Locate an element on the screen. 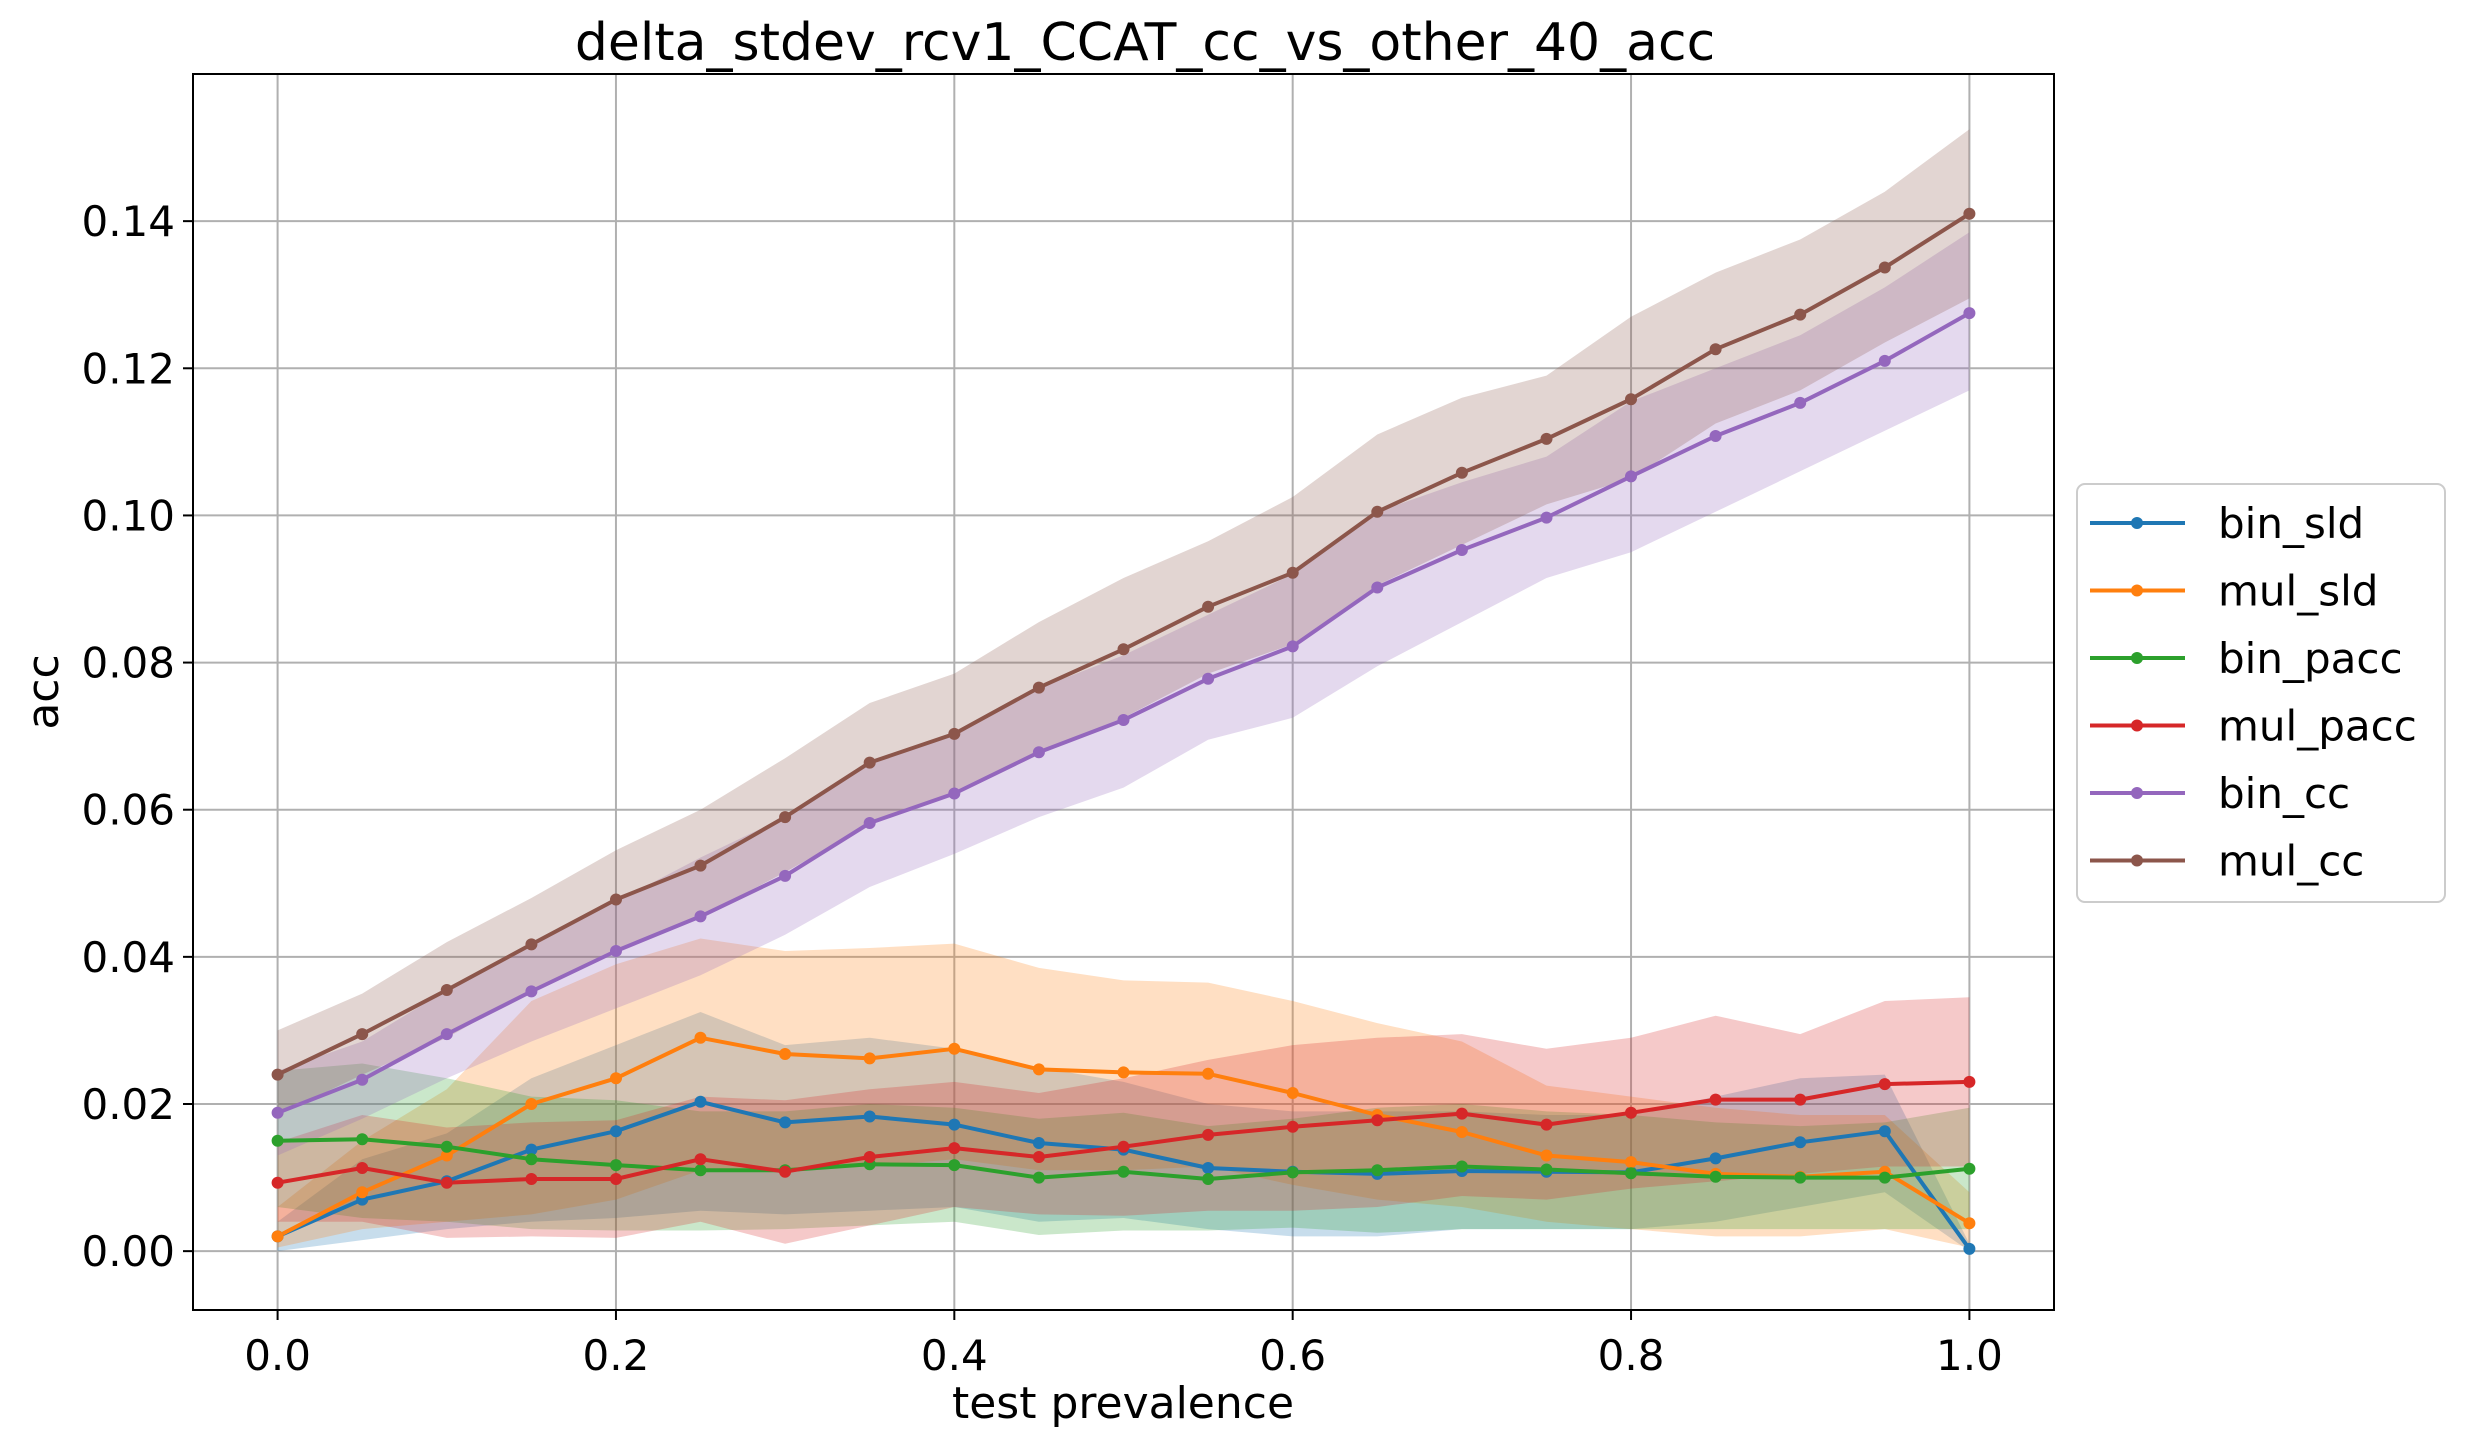 This screenshot has width=2465, height=1446. legend-marker-bin_cc is located at coordinates (2137, 793).